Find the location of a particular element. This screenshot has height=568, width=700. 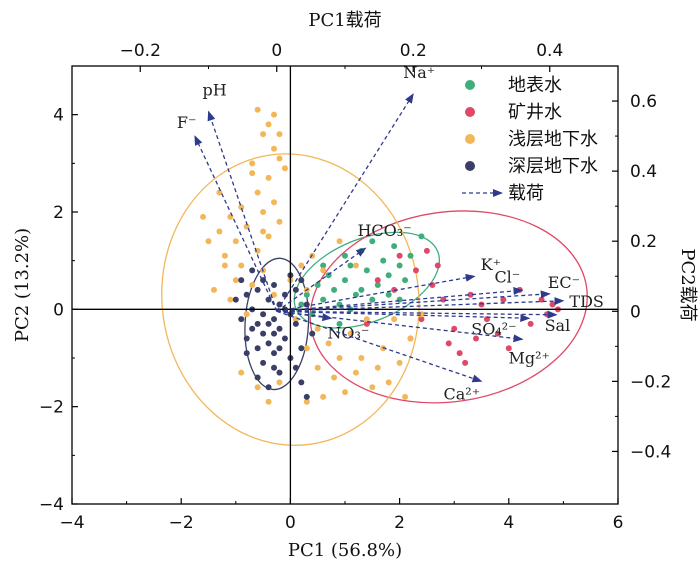

loading-label: SO₄²⁻ is located at coordinates (493, 328).